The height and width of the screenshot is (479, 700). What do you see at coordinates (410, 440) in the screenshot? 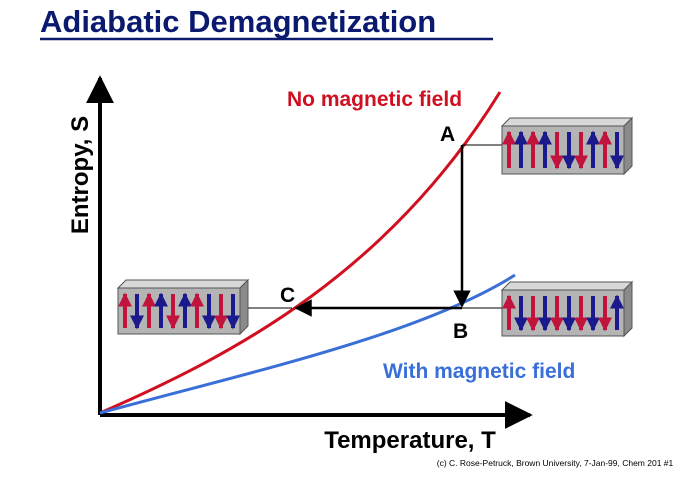
I see `x-axis-label: Temperature, T` at bounding box center [410, 440].